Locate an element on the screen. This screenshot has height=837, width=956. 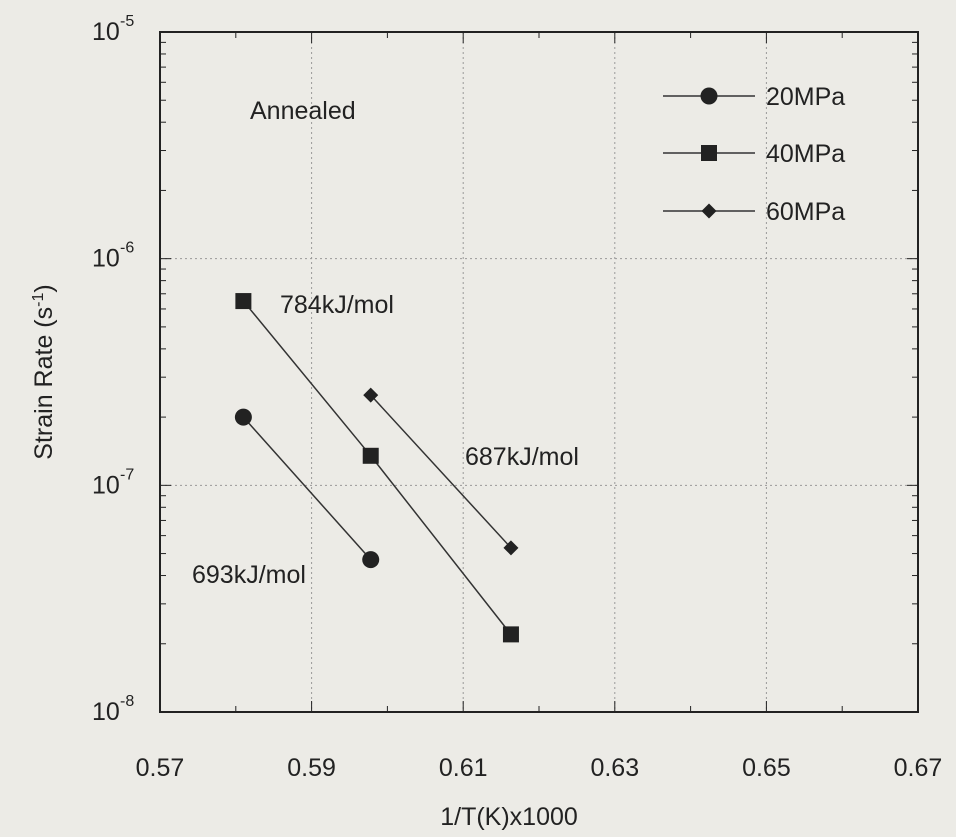
x-tick-label: 0.67 is located at coordinates (918, 768).